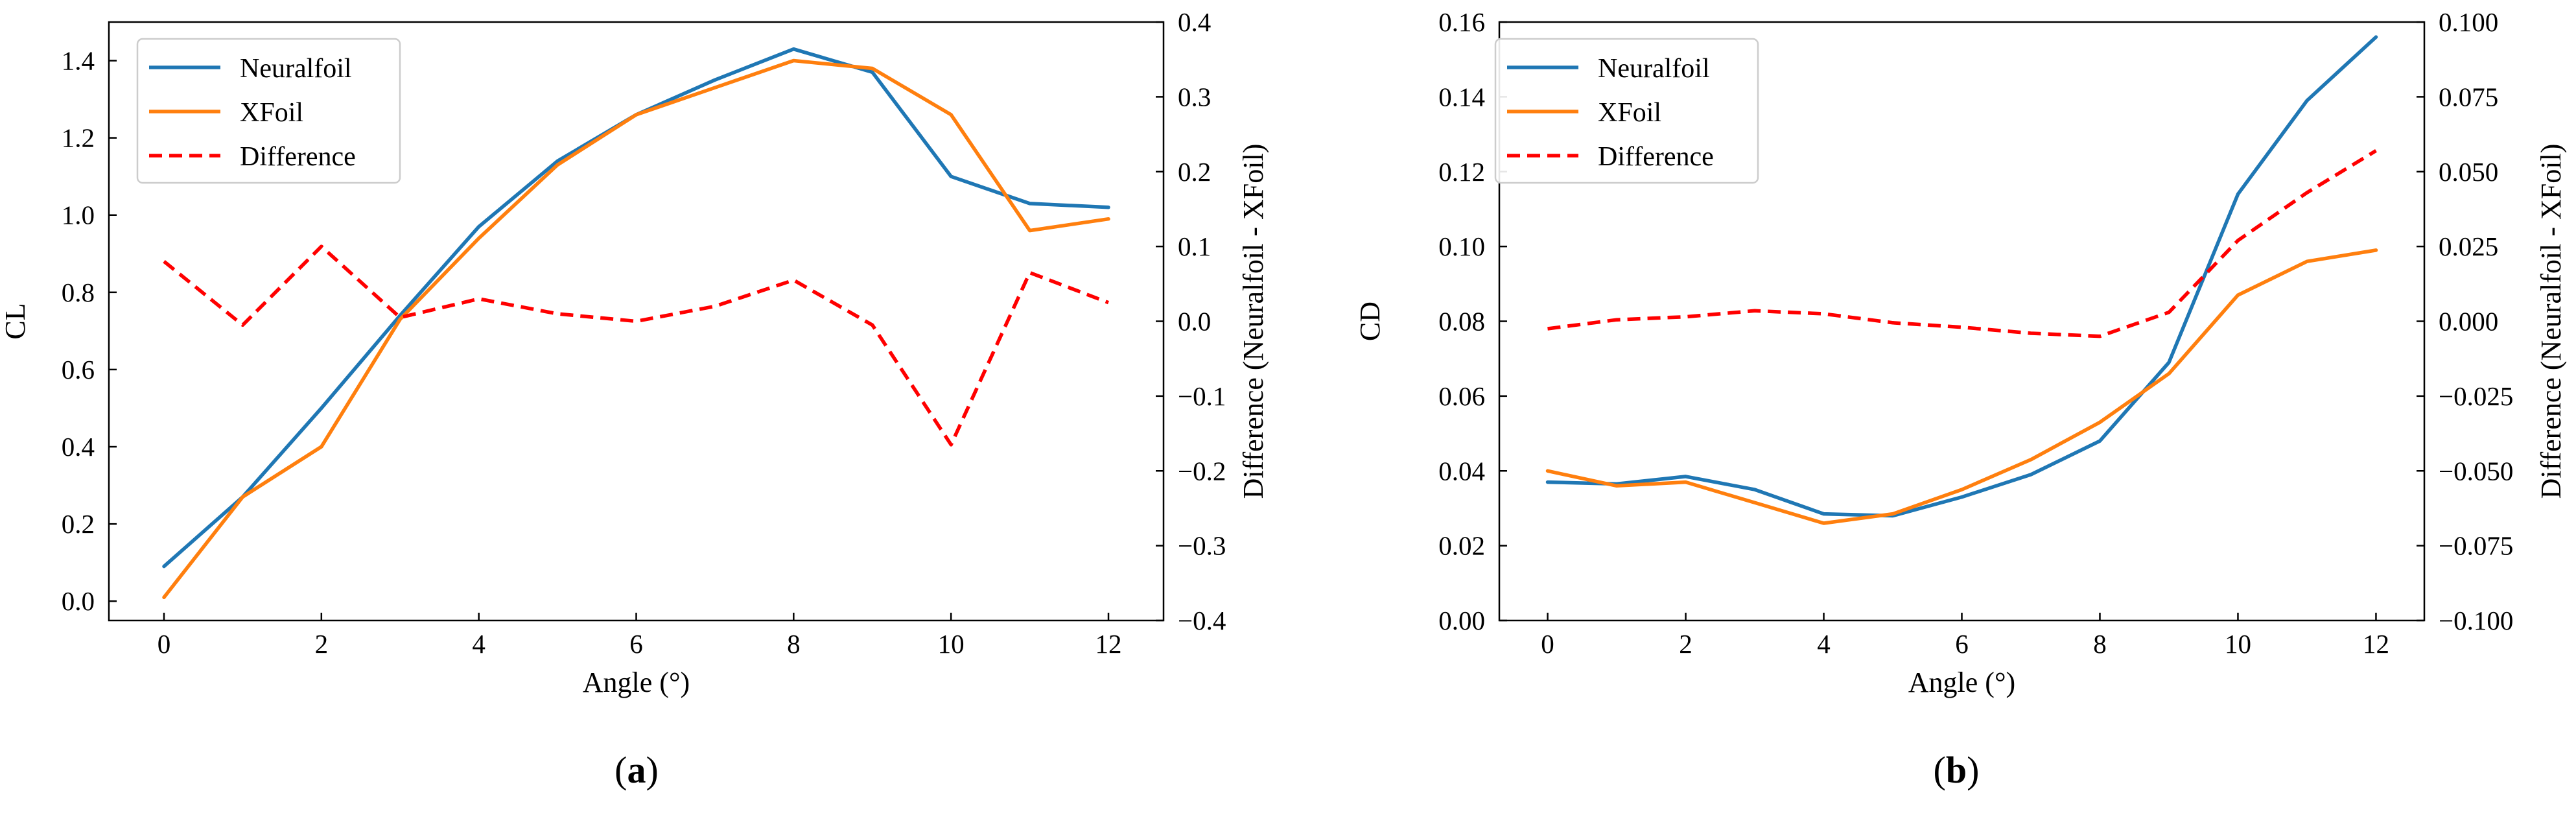  Describe the element at coordinates (637, 770) in the screenshot. I see `panel-caption: (a)` at that location.